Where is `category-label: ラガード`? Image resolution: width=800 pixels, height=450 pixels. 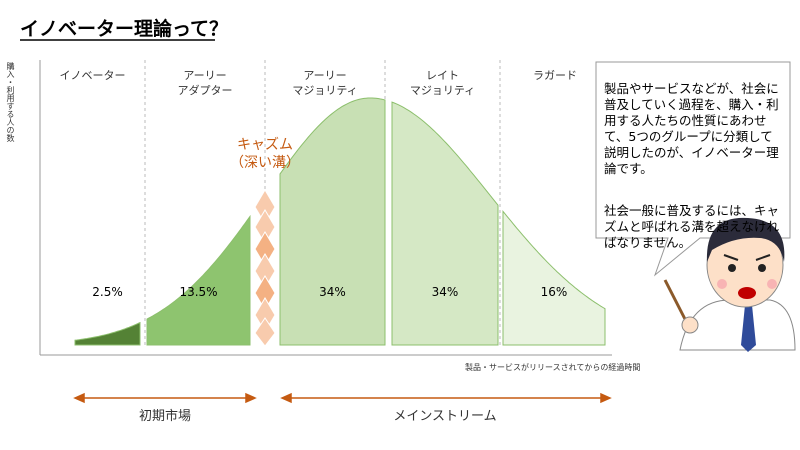
category-label: ラガード is located at coordinates (555, 75).